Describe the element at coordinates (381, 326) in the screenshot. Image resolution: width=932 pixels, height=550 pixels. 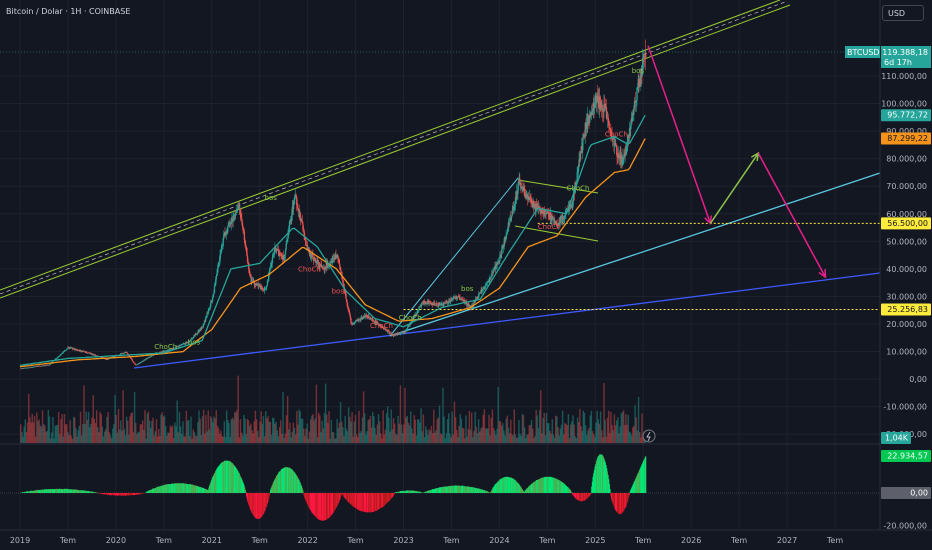
I see `structure-label: ChoCh` at that location.